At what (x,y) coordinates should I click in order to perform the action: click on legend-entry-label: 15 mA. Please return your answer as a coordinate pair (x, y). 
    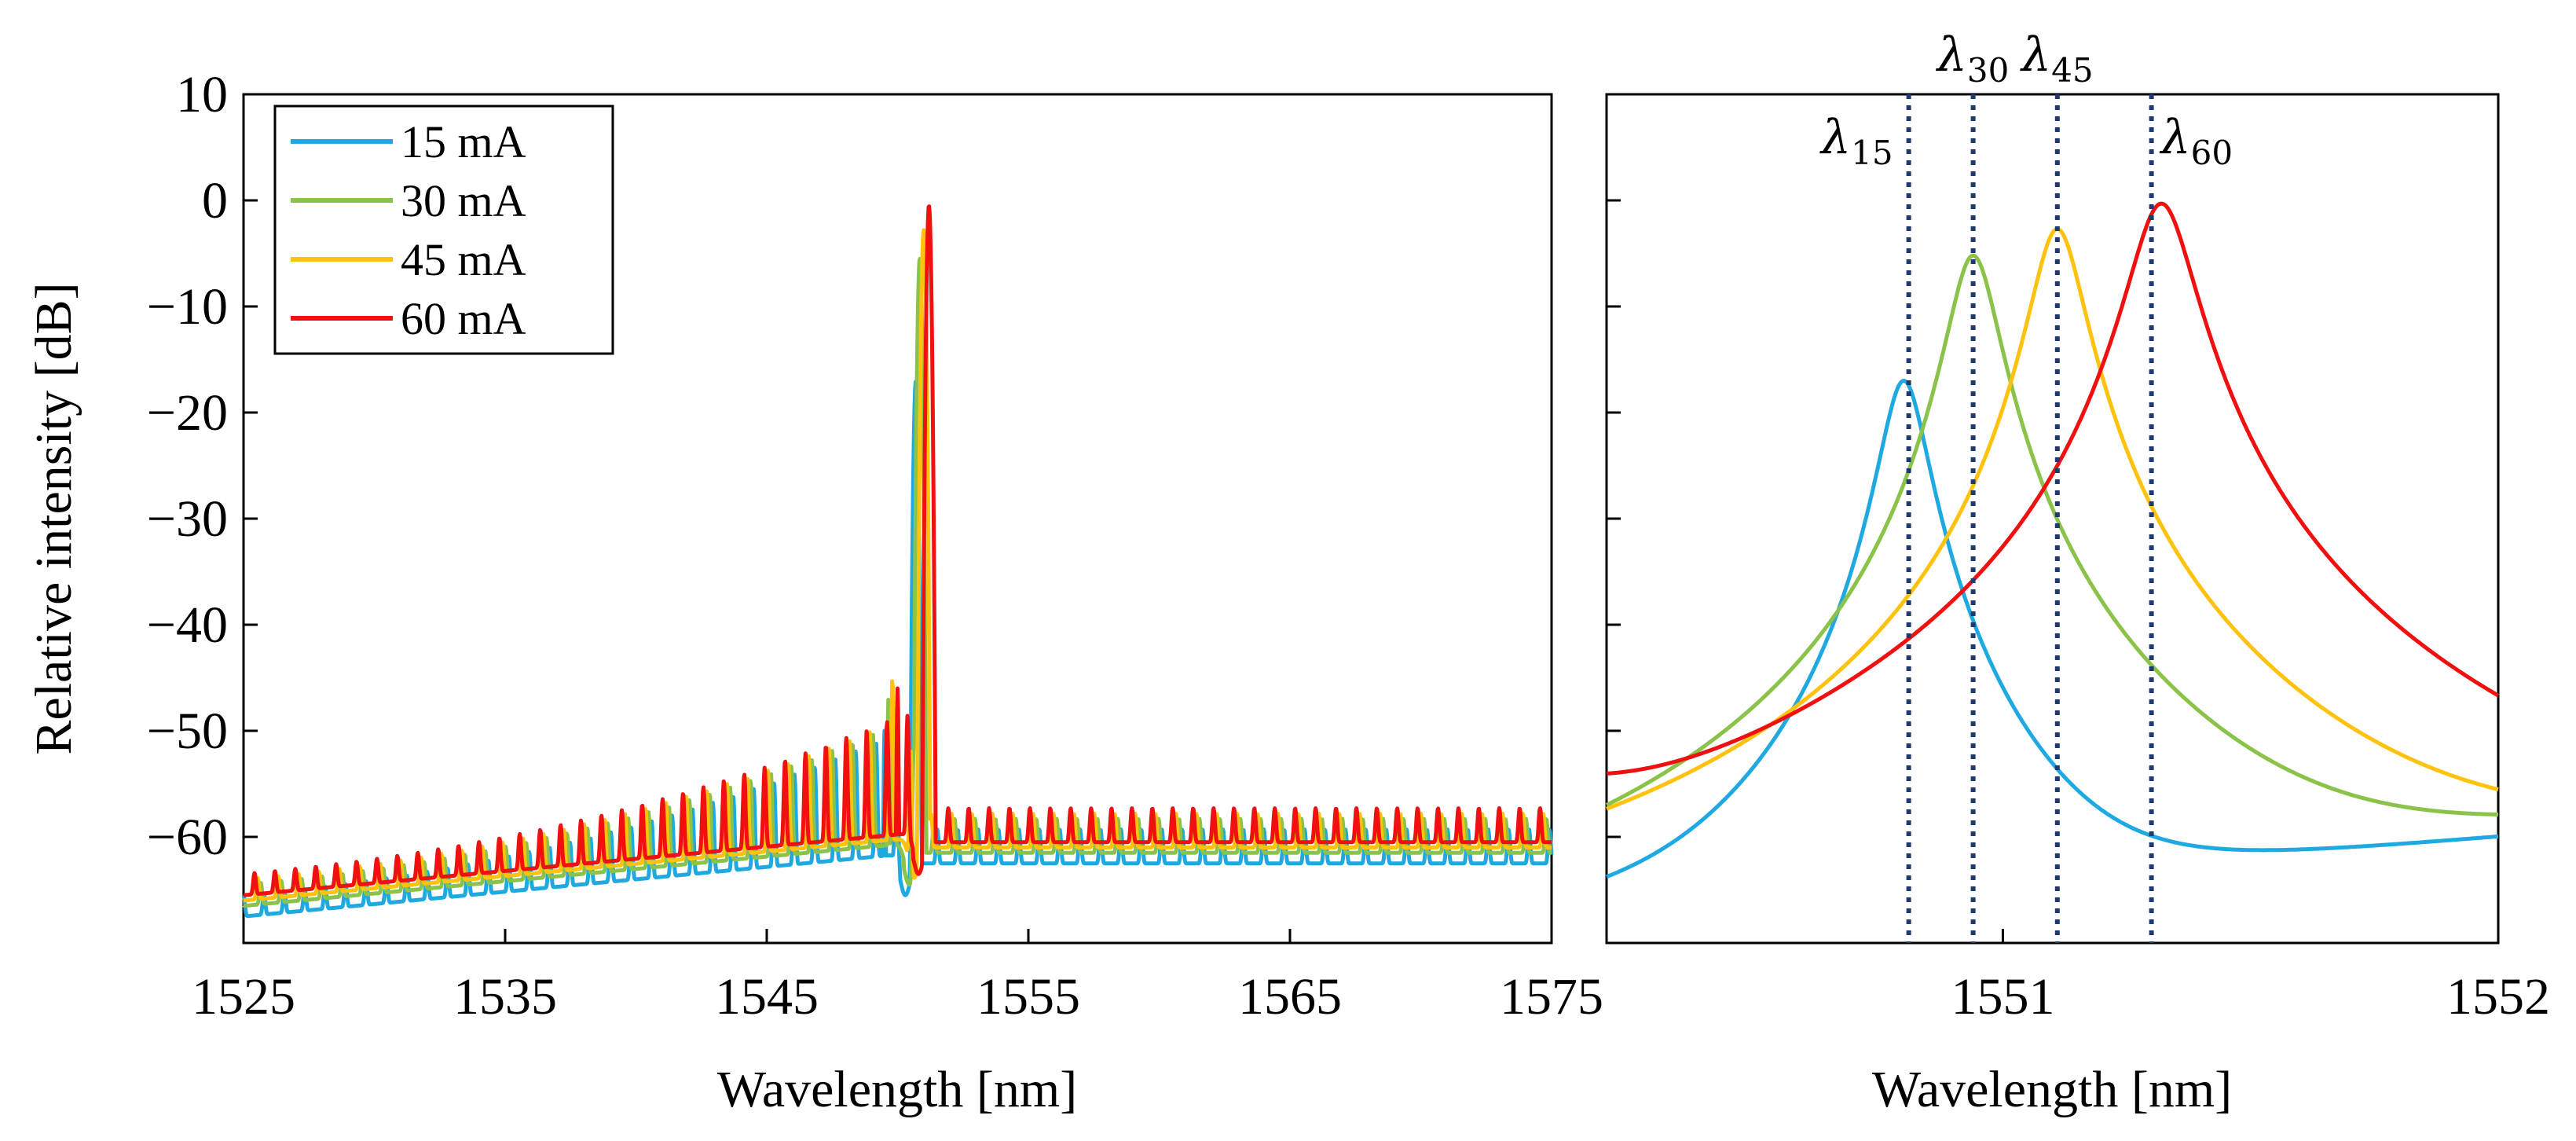
    Looking at the image, I should click on (464, 141).